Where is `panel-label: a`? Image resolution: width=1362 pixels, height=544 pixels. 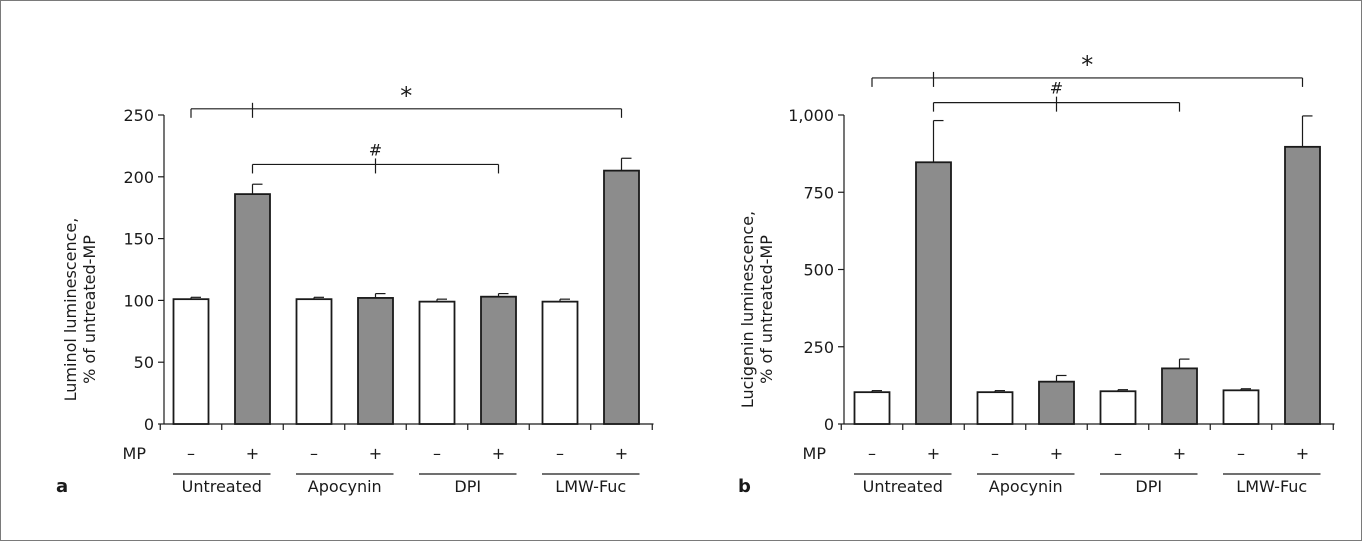
panel-label: a is located at coordinates (62, 486).